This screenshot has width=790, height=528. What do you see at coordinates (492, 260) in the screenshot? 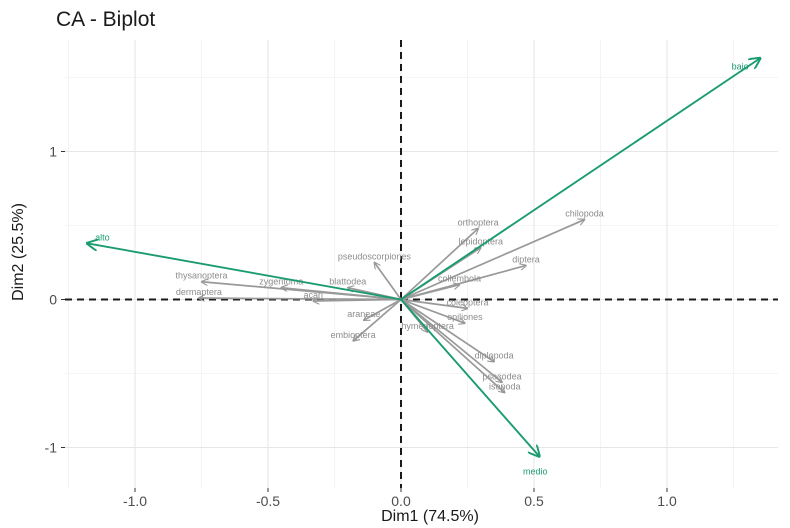
I see `row-arrow-chilopoda` at bounding box center [492, 260].